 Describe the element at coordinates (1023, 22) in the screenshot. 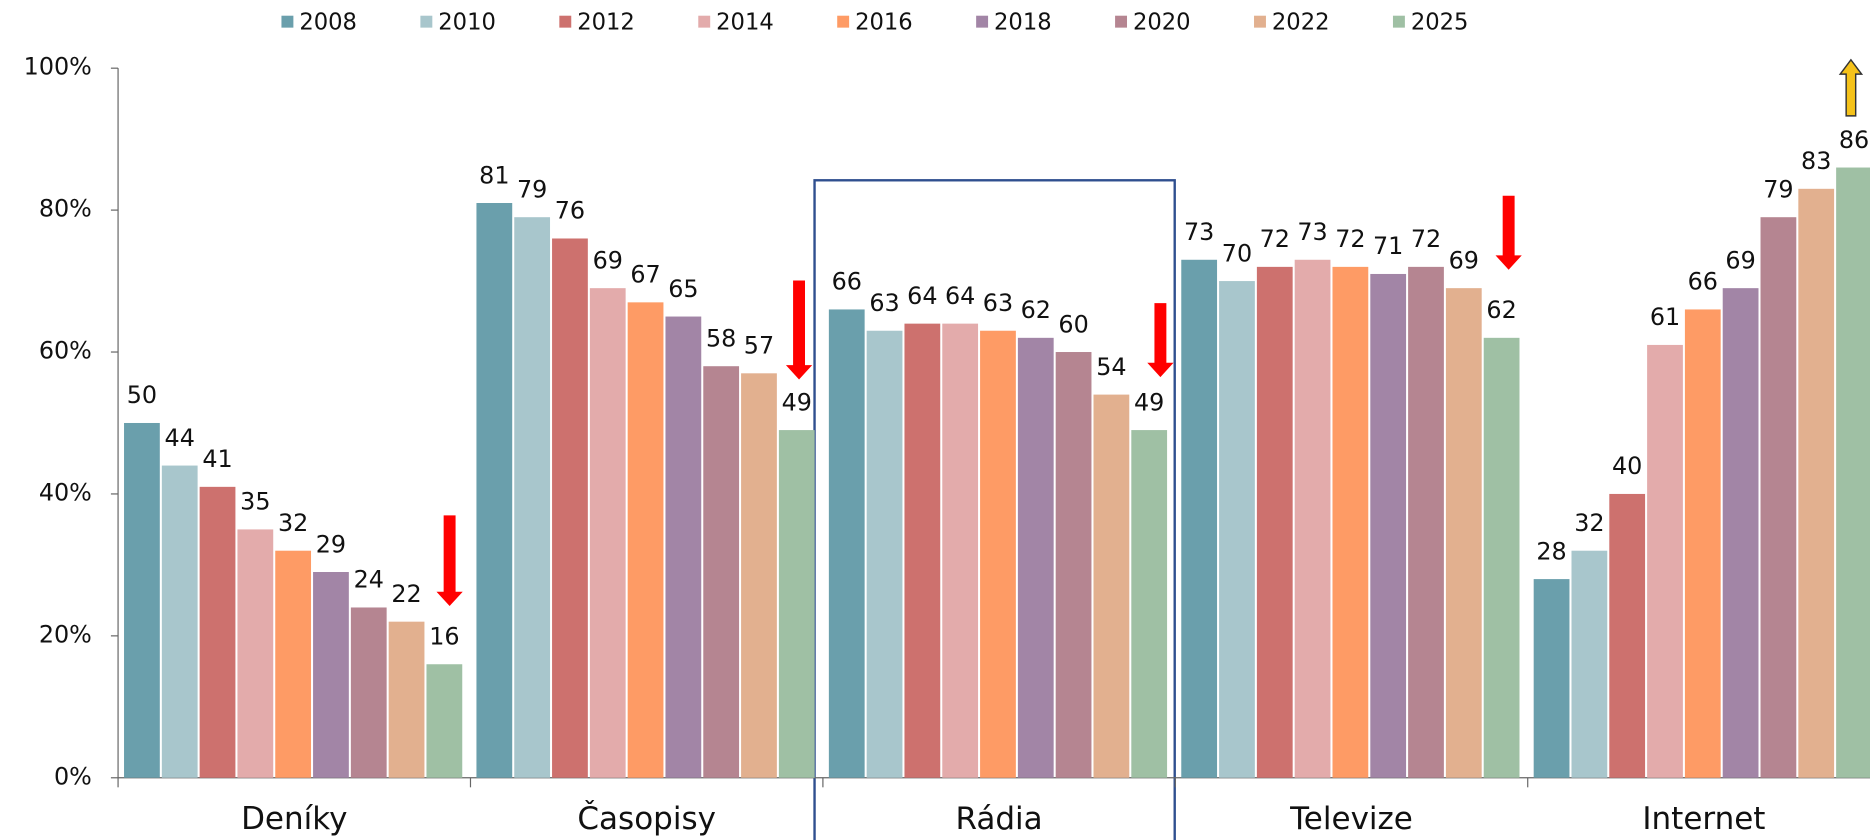

I see `legend-label: 2018` at that location.